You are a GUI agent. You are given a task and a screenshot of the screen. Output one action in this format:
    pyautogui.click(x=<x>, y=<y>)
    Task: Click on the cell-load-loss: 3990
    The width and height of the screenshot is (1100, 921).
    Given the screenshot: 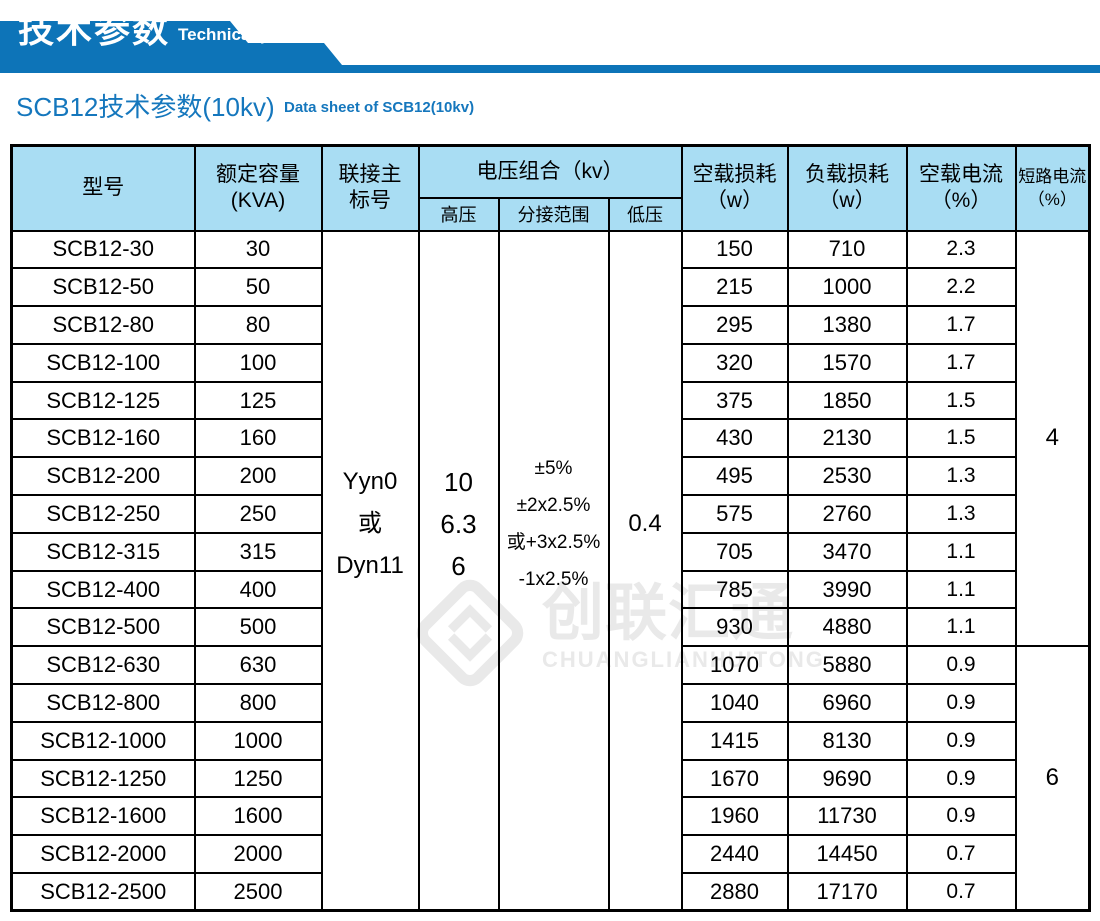 What is the action you would take?
    pyautogui.click(x=847, y=589)
    